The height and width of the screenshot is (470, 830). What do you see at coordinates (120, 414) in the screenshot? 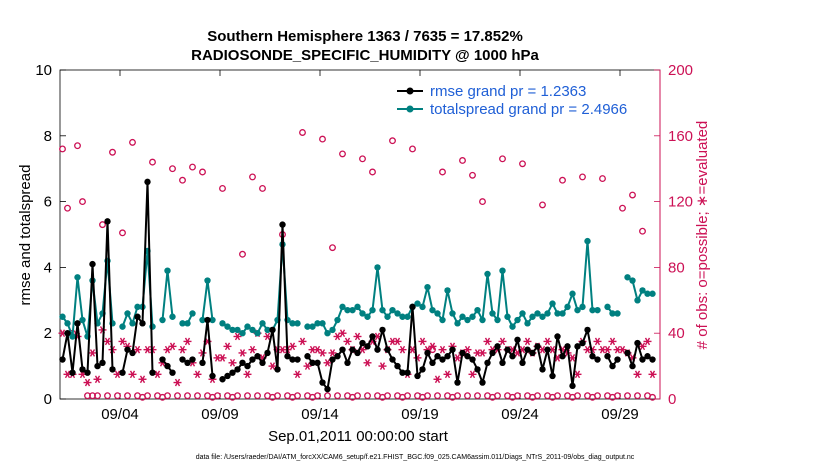
I see `x-tick-label: 09/04` at bounding box center [120, 414].